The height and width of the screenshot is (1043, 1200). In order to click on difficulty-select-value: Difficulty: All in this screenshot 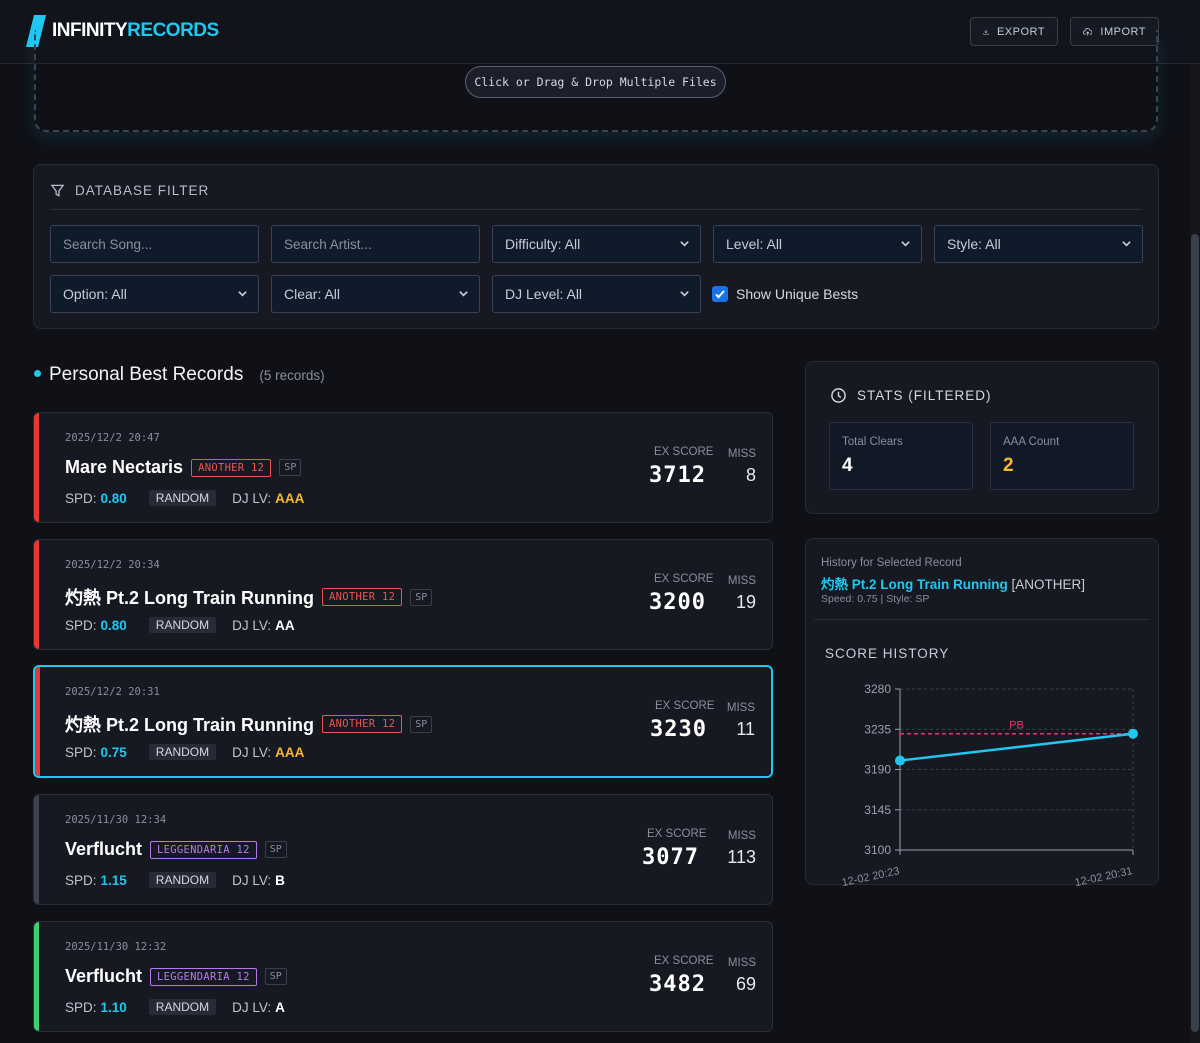, I will do `click(543, 244)`.